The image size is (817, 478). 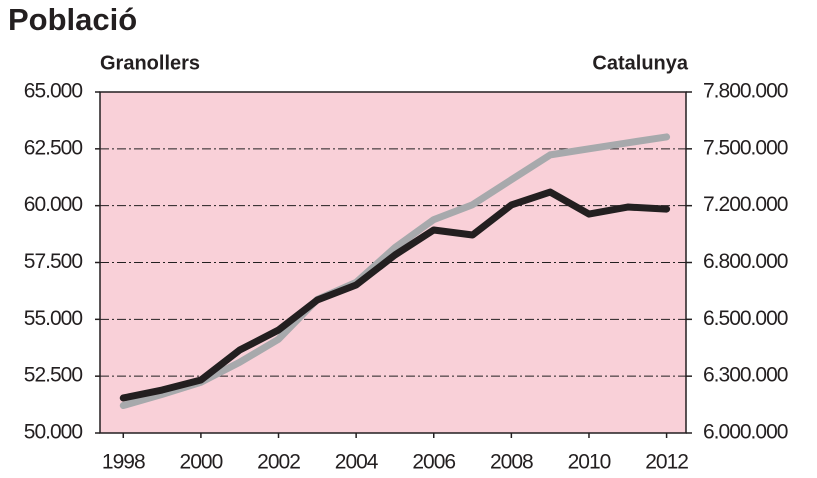 I want to click on y2-tick-label: 7.200.000, so click(x=745, y=204).